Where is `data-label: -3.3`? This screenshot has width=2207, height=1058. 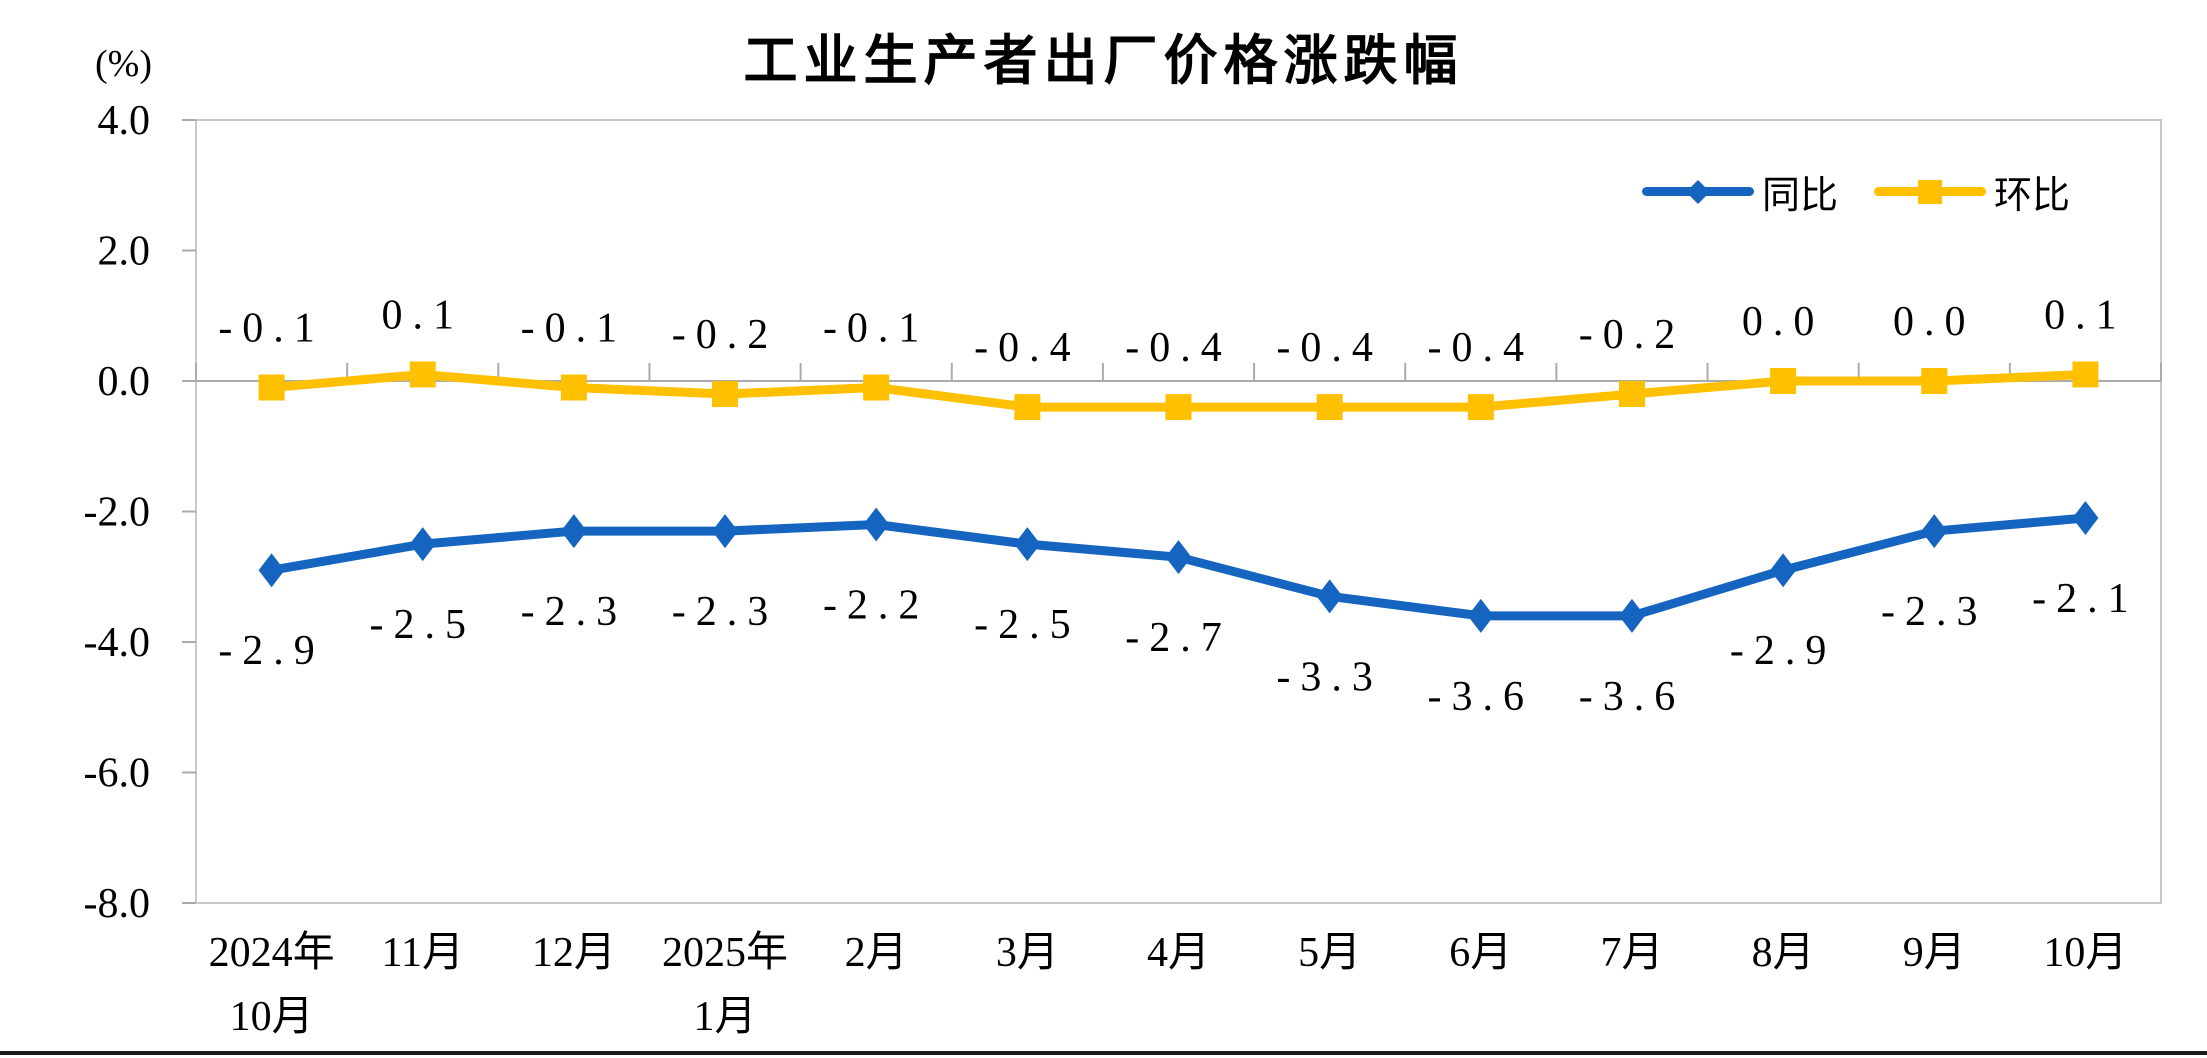 data-label: -3.3 is located at coordinates (1329, 677).